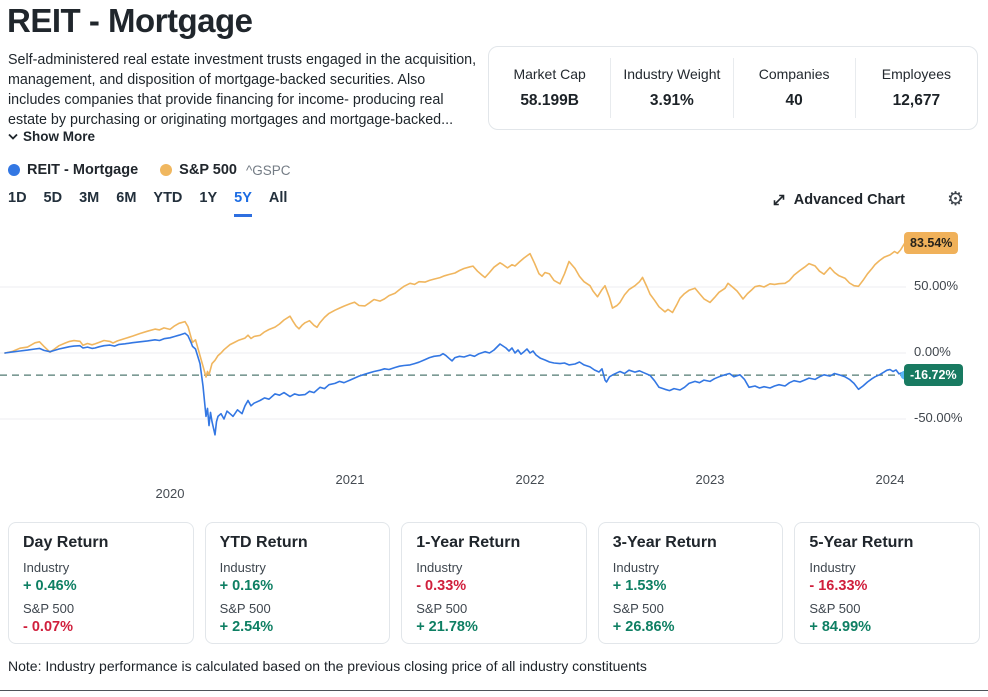  Describe the element at coordinates (468, 542) in the screenshot. I see `card-title: 1-Year Return` at that location.